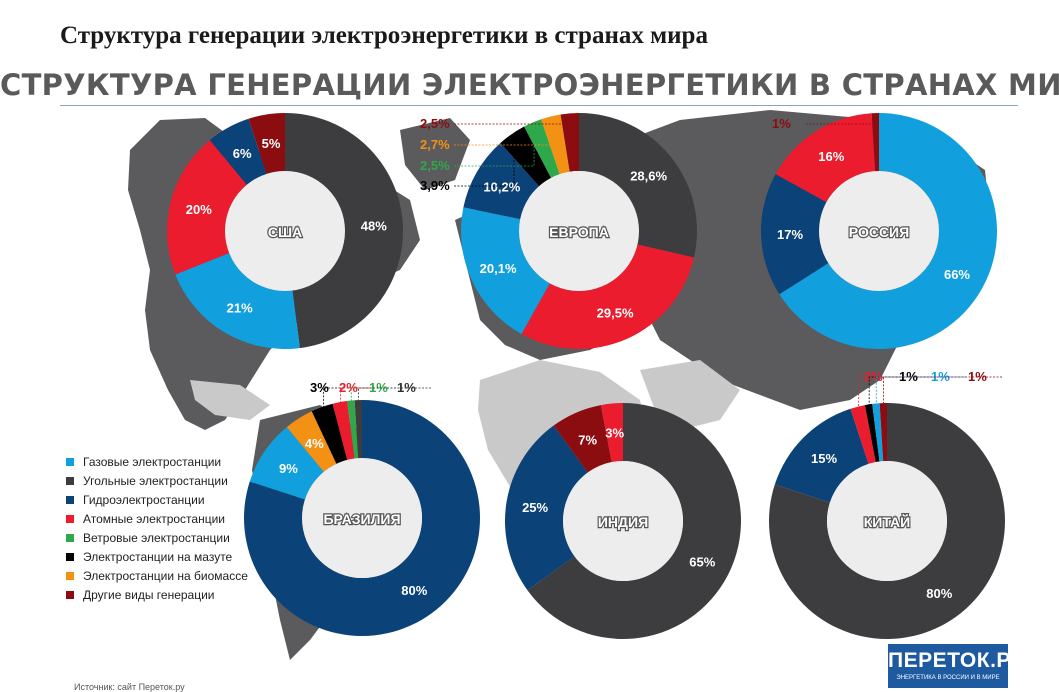 The image size is (1059, 692). I want to click on legend-item-hydro: Гидроэлектростанции, so click(157, 499).